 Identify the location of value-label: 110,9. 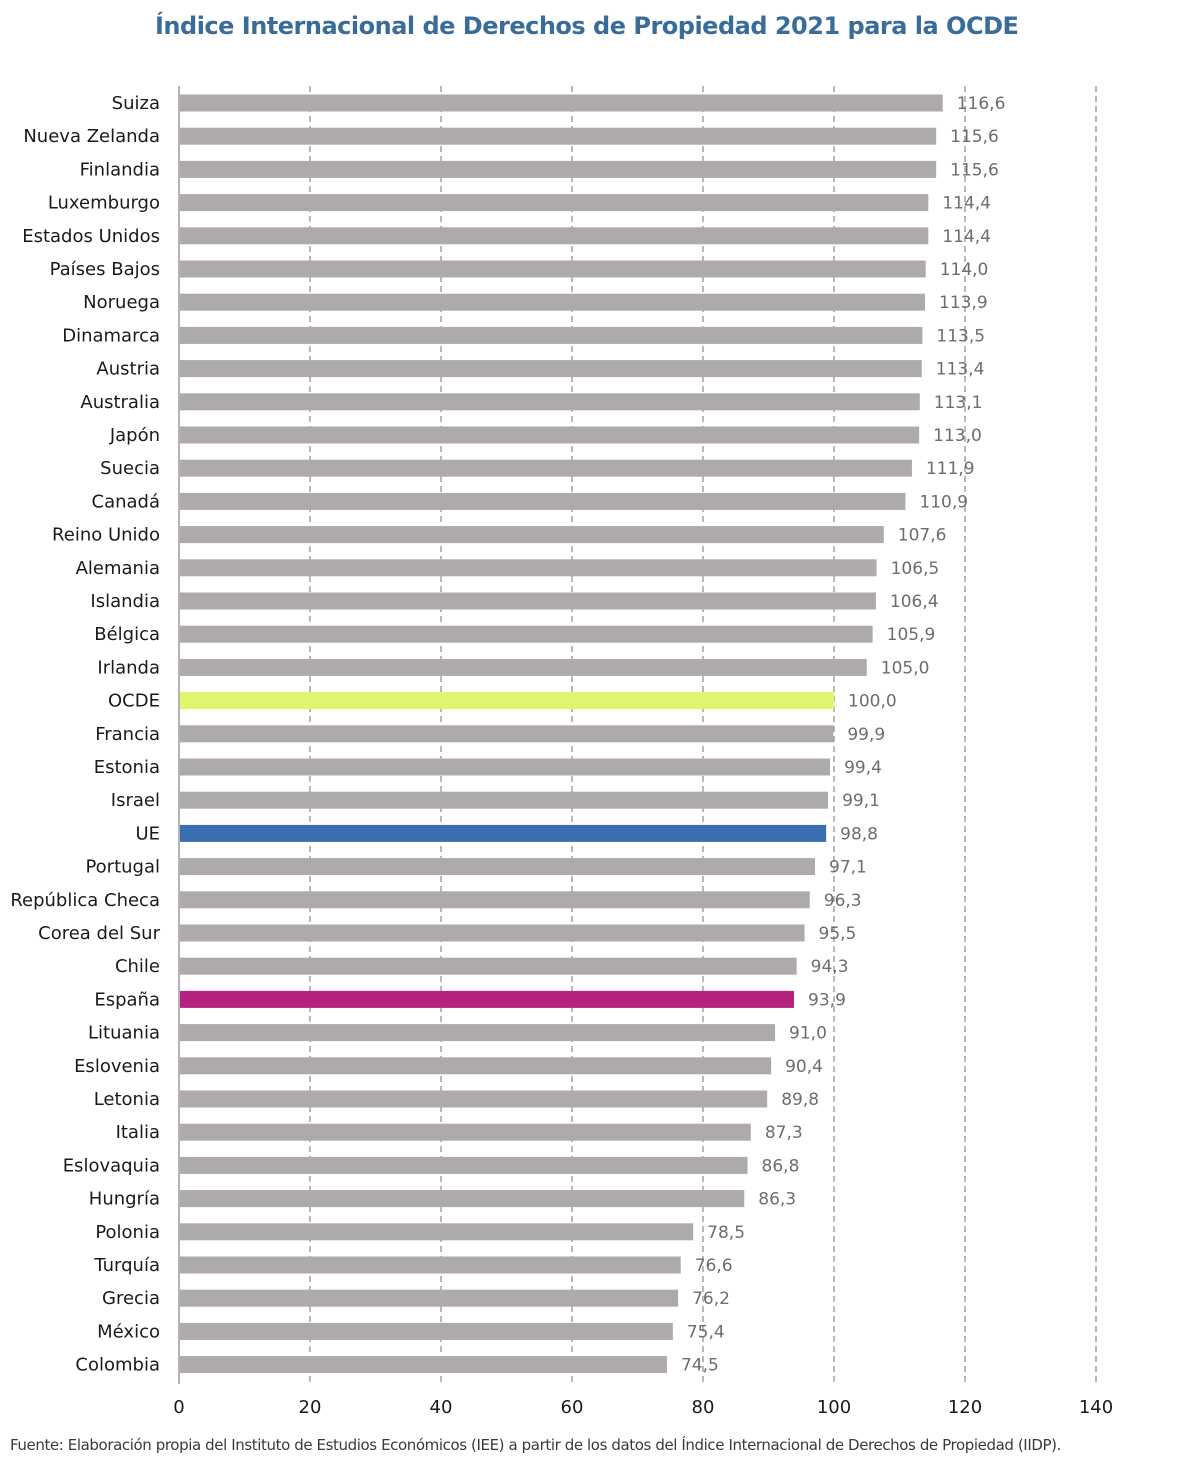
(943, 502).